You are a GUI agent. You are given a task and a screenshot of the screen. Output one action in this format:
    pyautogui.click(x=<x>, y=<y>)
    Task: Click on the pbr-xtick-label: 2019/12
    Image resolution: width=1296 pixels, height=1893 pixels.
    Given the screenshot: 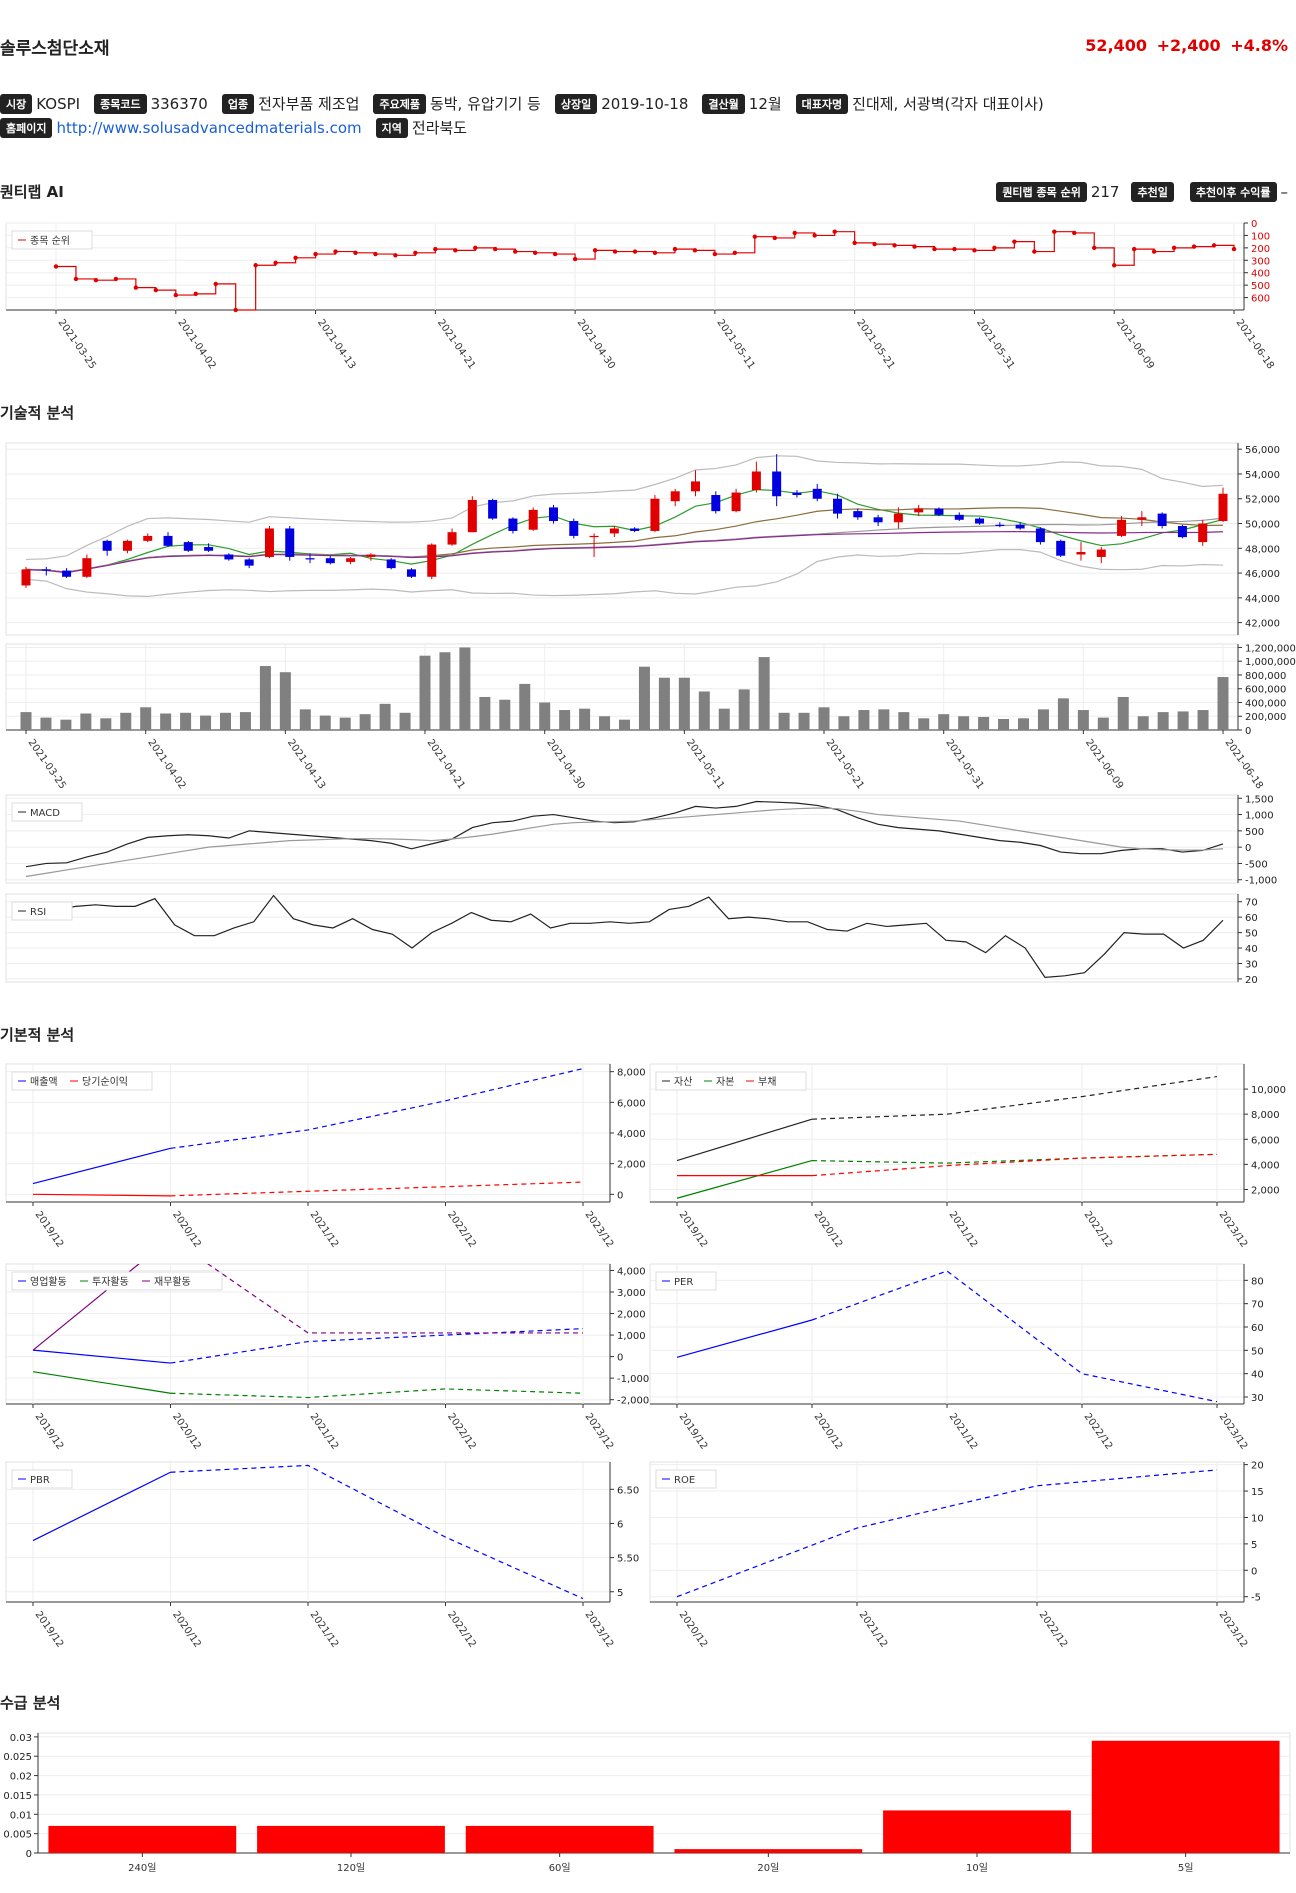 What is the action you would take?
    pyautogui.click(x=49, y=1629)
    